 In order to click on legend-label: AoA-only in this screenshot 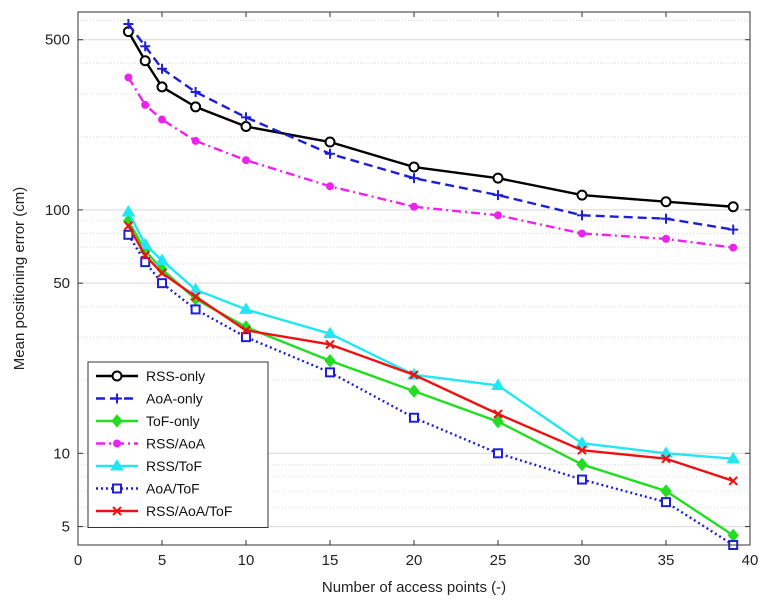, I will do `click(174, 399)`.